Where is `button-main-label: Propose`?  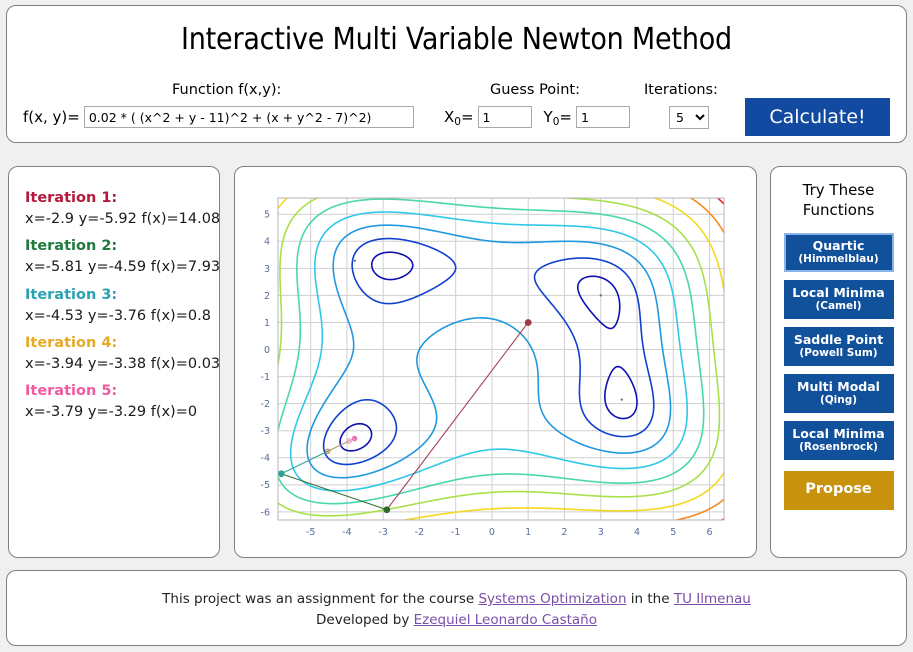 button-main-label: Propose is located at coordinates (838, 489).